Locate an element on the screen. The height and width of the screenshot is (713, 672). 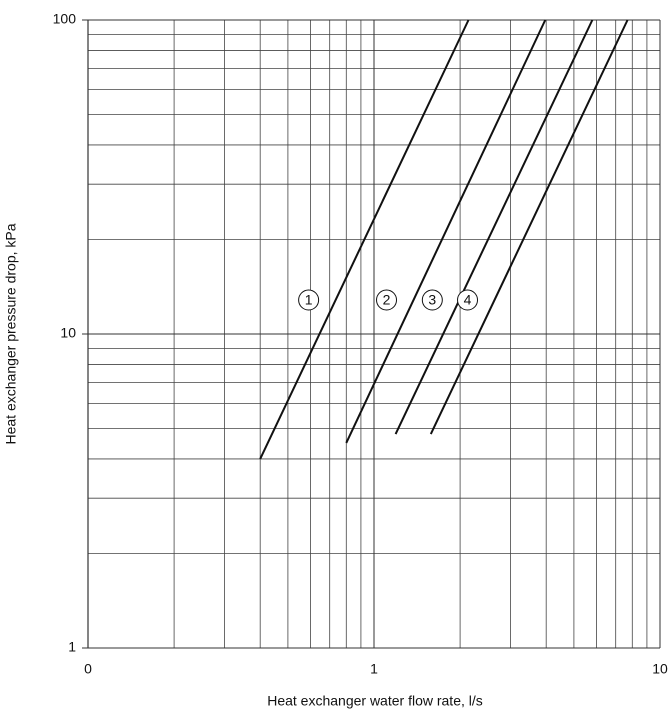
y-tick-label: 1 is located at coordinates (72, 647).